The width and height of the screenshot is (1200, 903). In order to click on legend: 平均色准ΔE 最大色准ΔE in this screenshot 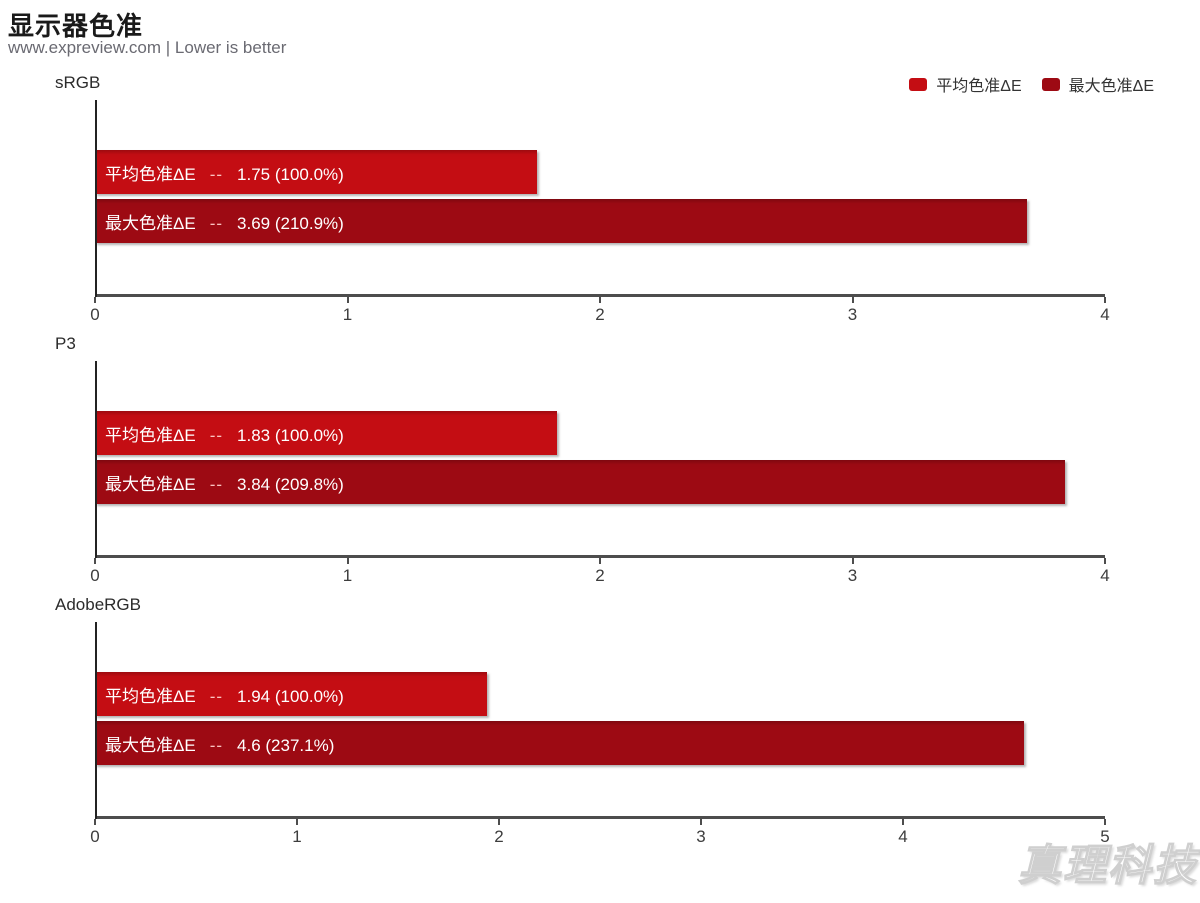, I will do `click(1031, 84)`.